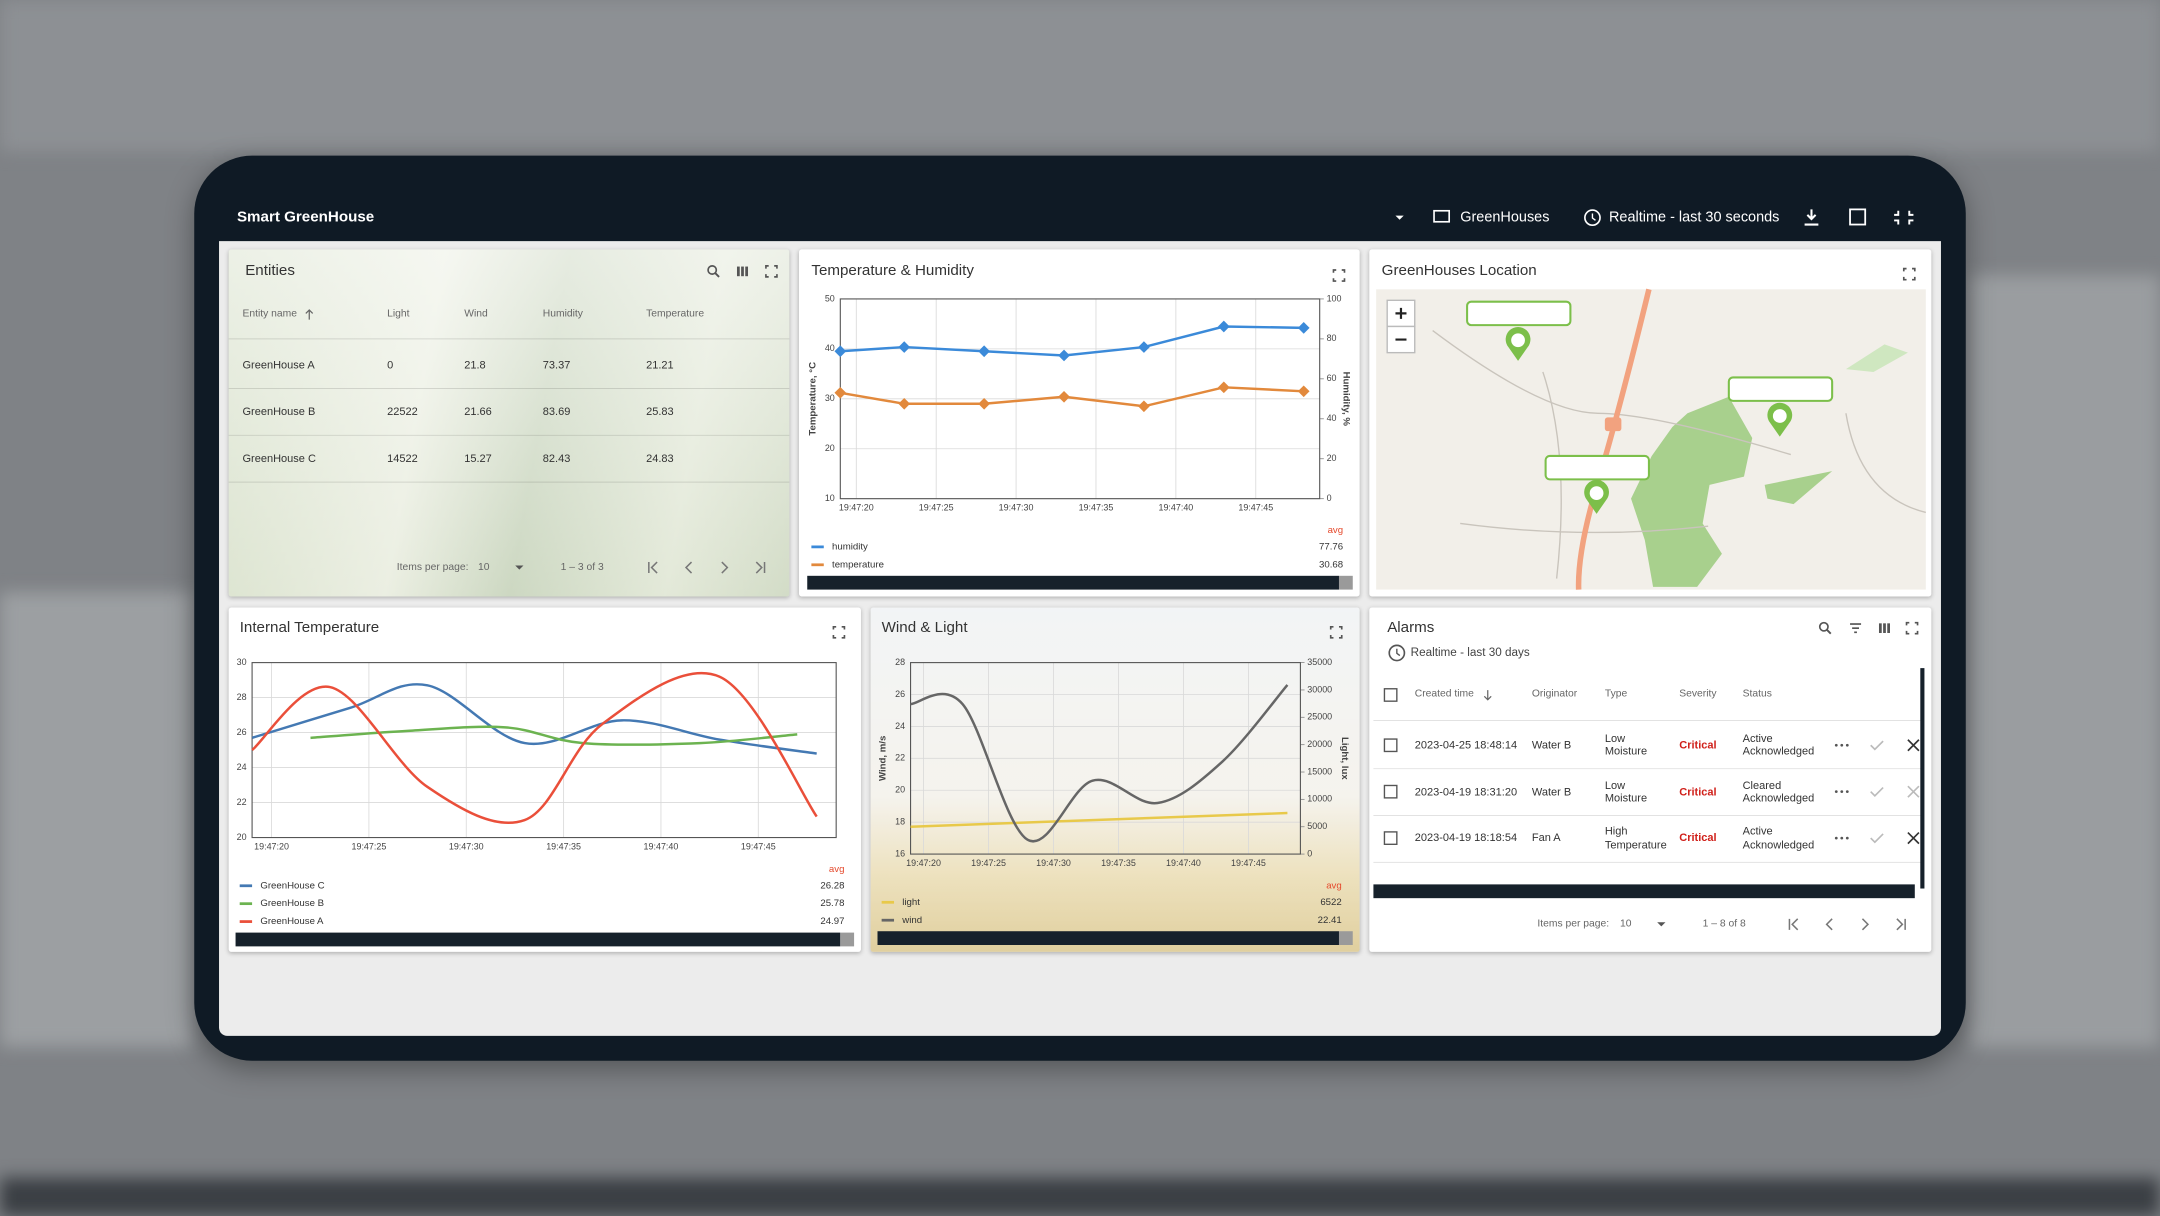 The image size is (2160, 1216). What do you see at coordinates (1635, 838) in the screenshot?
I see `table-cell: High Temperature` at bounding box center [1635, 838].